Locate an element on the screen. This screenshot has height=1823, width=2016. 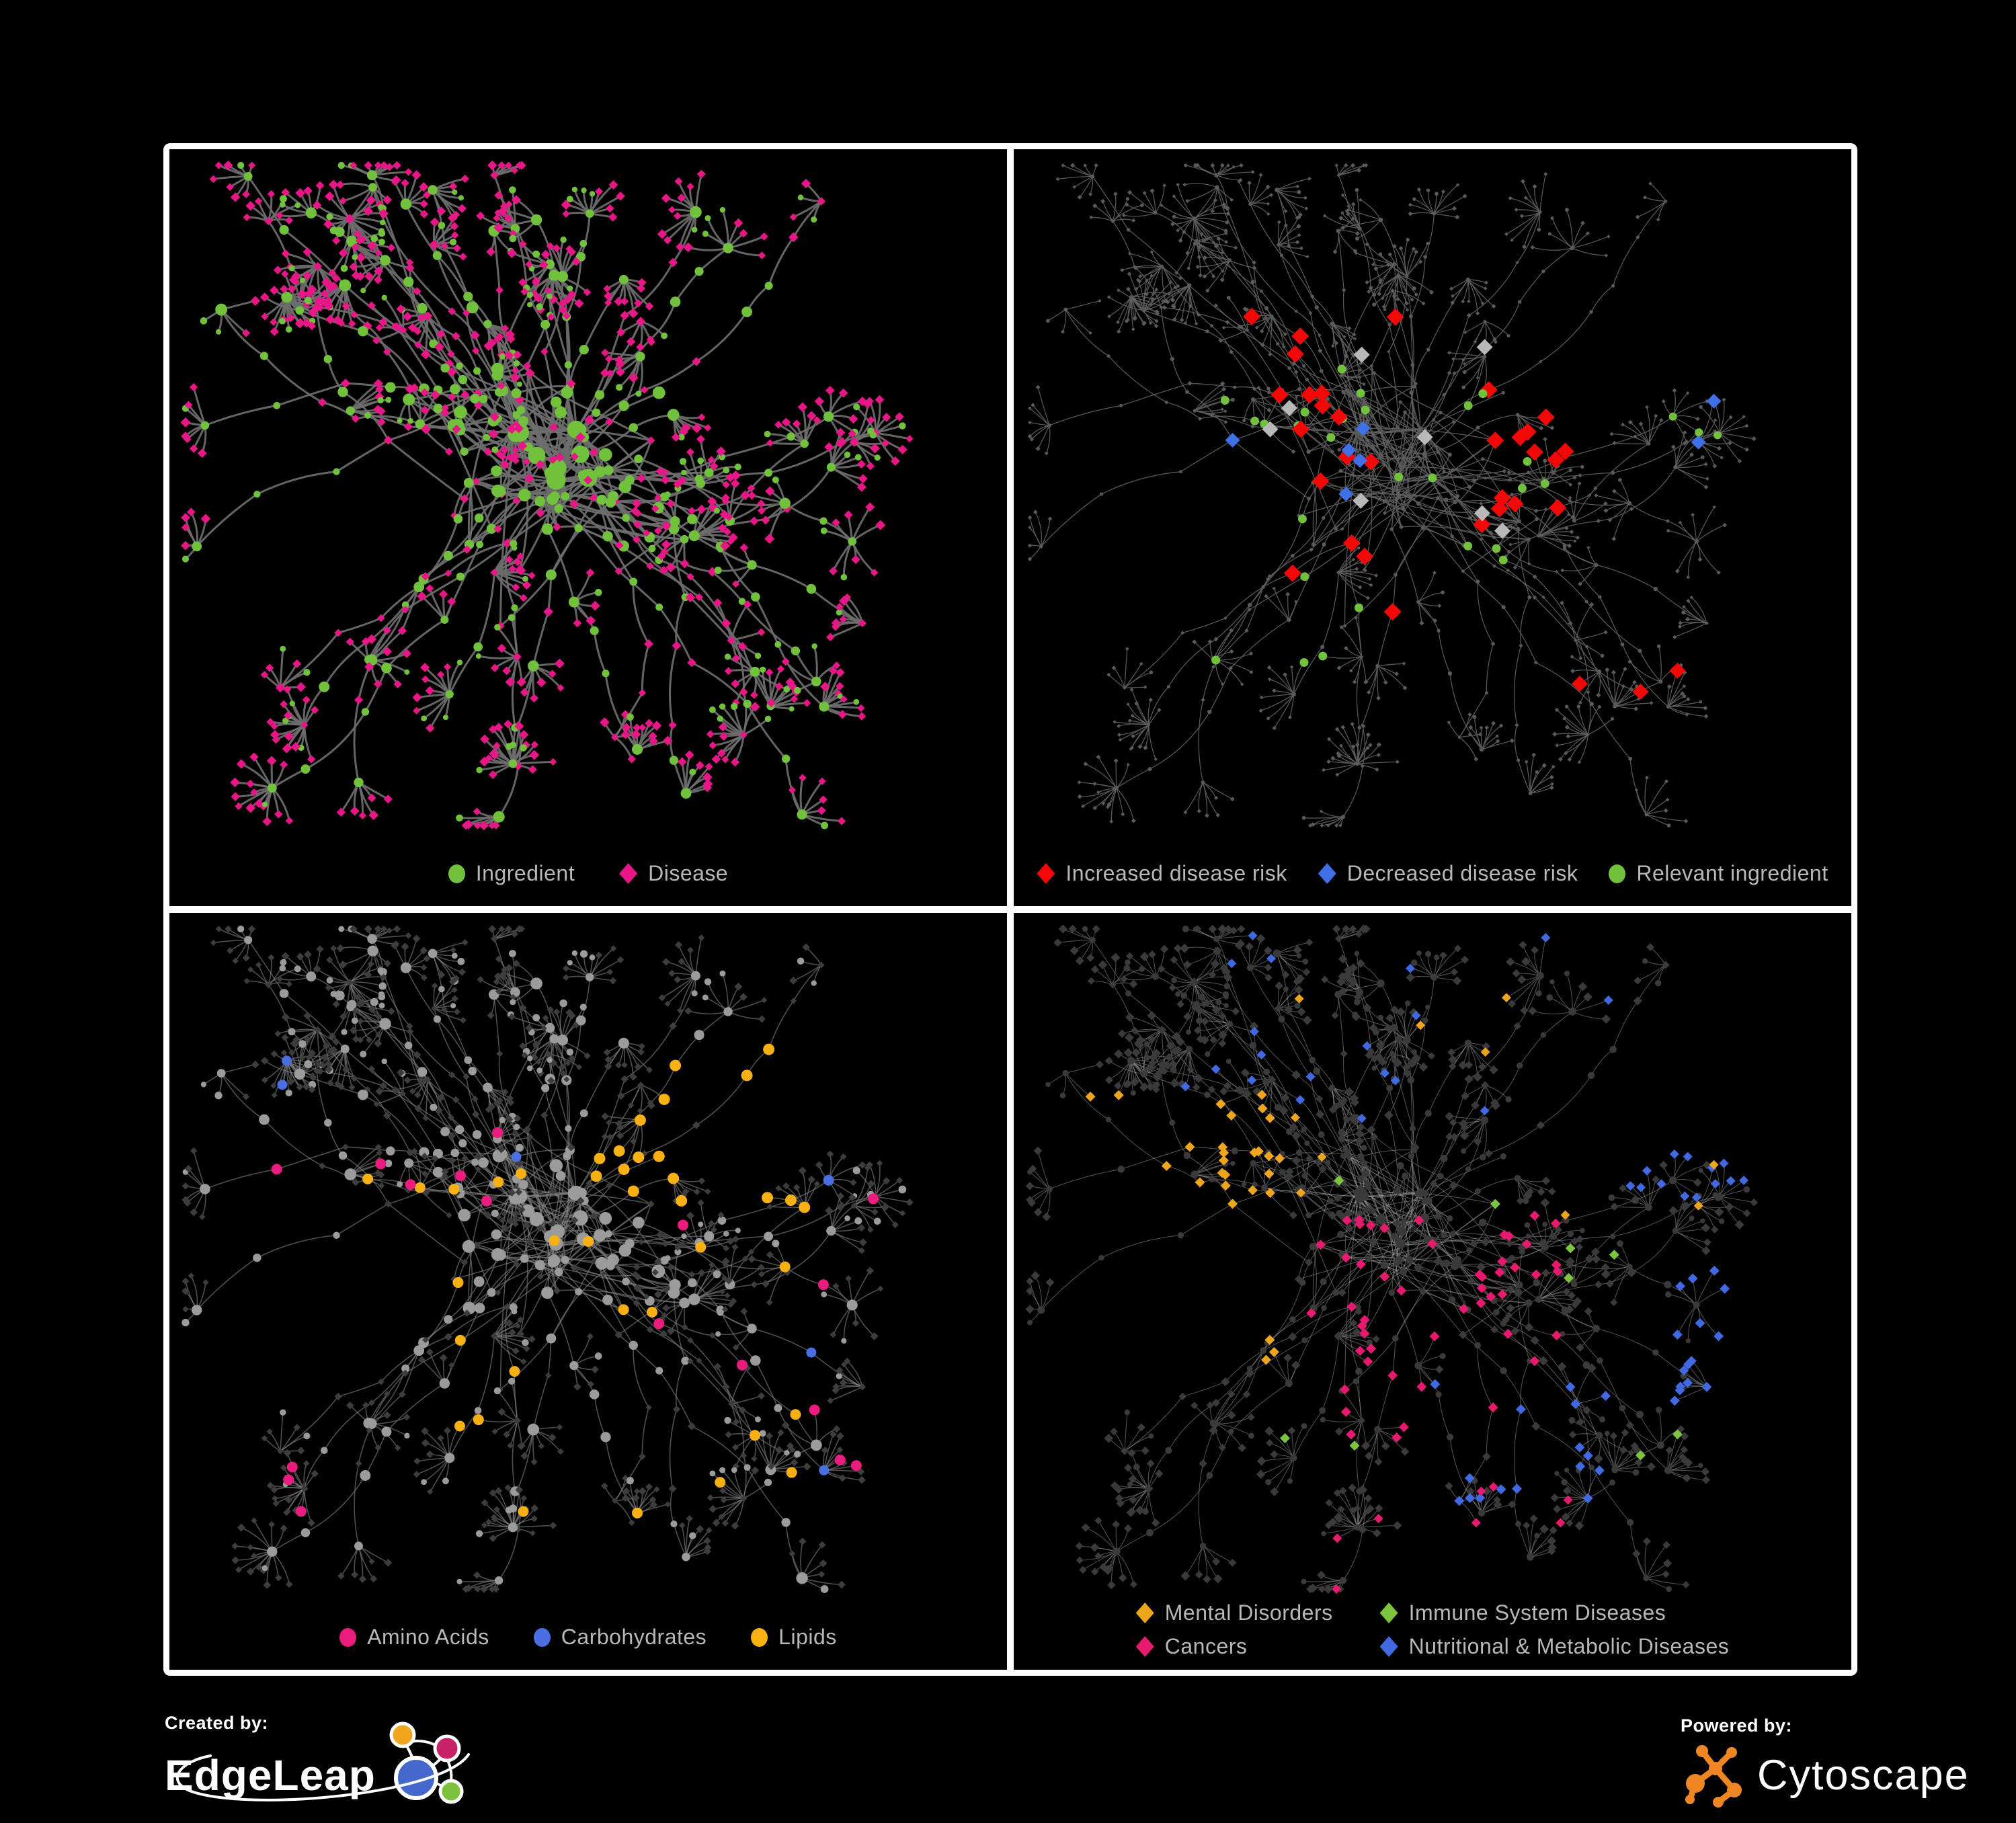
edgeleap-green-node is located at coordinates (451, 1791).